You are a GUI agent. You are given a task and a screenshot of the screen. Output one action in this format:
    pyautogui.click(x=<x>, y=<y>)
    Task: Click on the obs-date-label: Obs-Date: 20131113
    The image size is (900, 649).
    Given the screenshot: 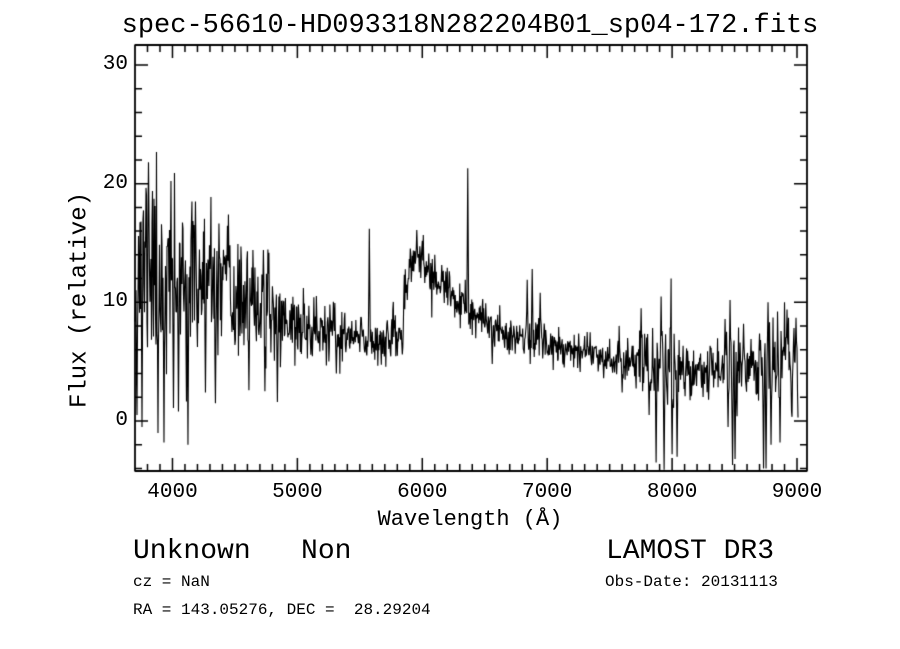 What is the action you would take?
    pyautogui.click(x=691, y=582)
    